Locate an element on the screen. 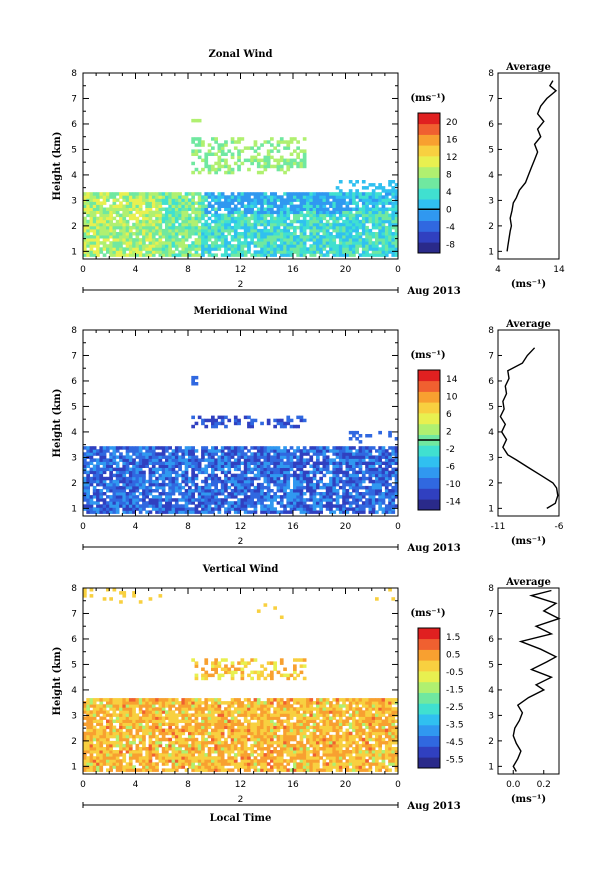 The image size is (616, 873). profile-y-tick-label: 6 is located at coordinates (491, 382).